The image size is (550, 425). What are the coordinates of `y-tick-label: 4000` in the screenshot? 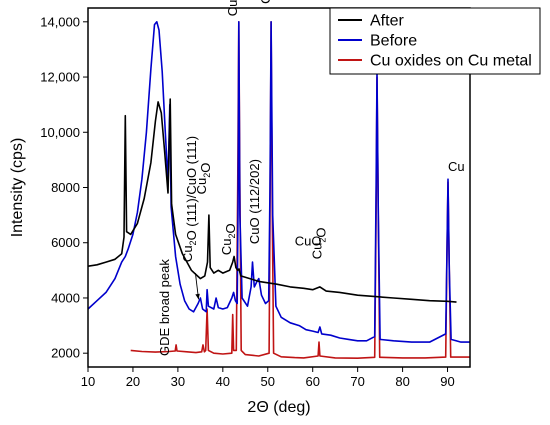 It's located at (65, 297).